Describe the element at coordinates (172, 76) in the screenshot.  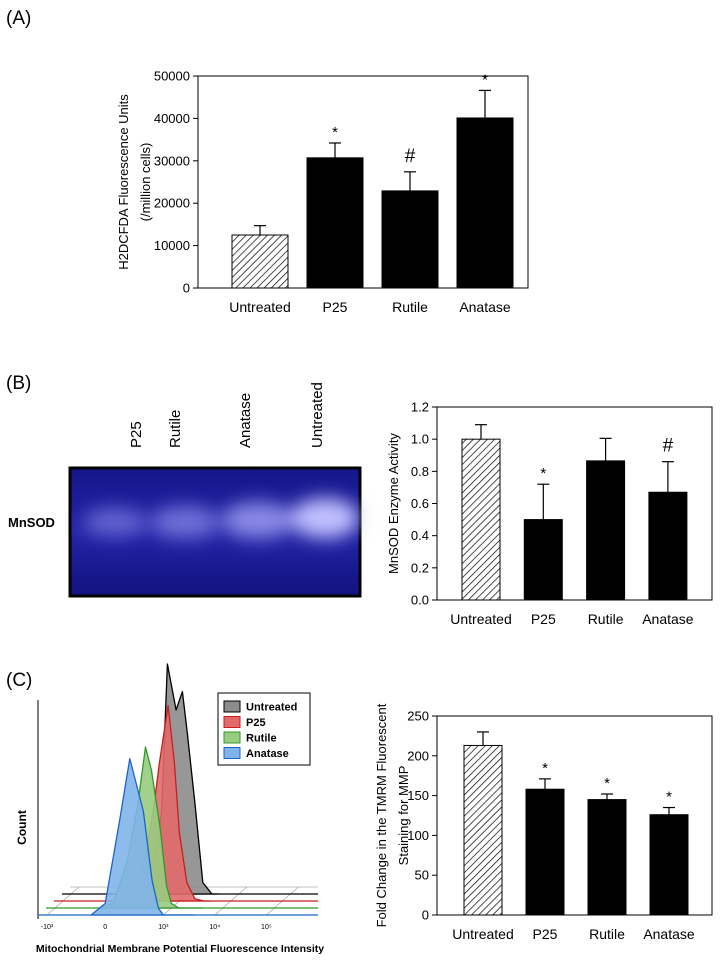
I see `y-tick-label: 50000` at that location.